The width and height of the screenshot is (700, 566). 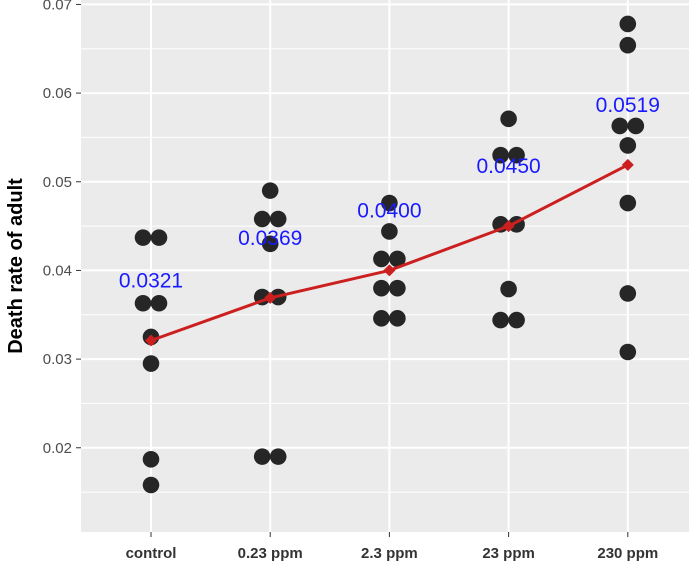 I want to click on y-tick-label: 0.03, so click(x=57, y=359).